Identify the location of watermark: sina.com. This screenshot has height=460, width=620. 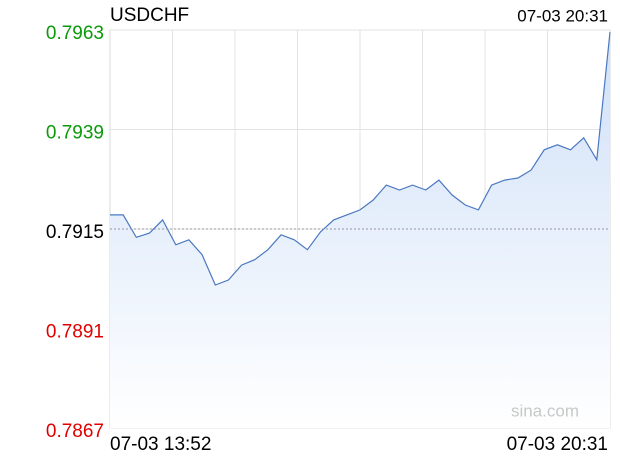
(545, 410).